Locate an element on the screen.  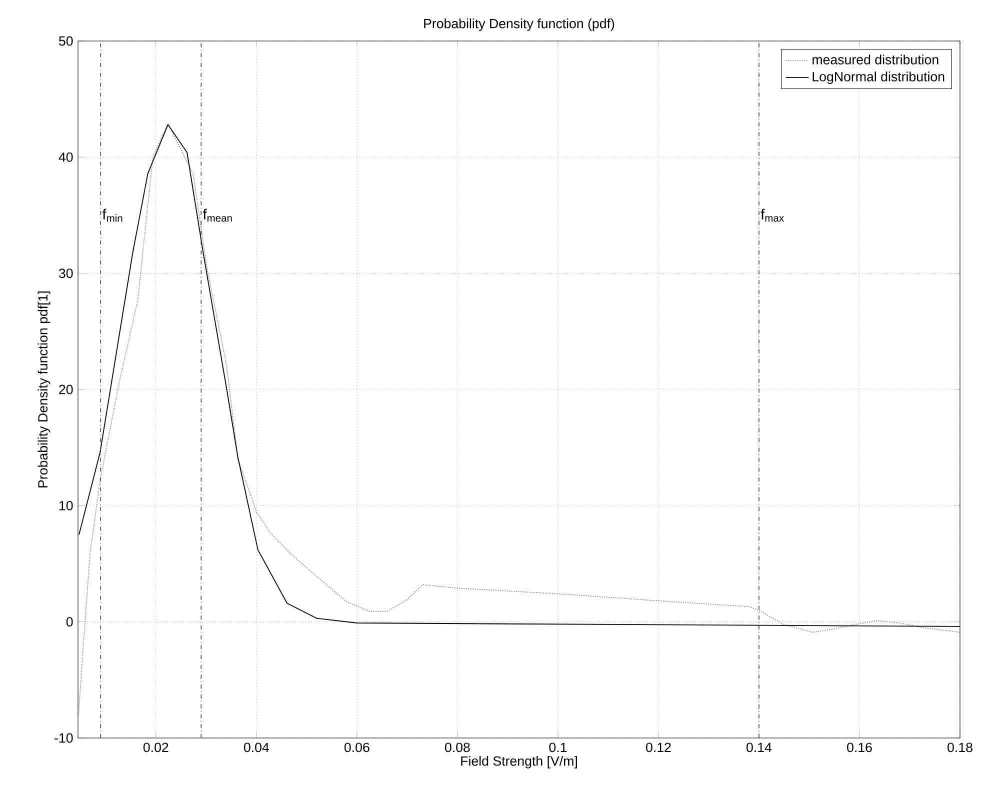
y-tick-label: 20 is located at coordinates (66, 389).